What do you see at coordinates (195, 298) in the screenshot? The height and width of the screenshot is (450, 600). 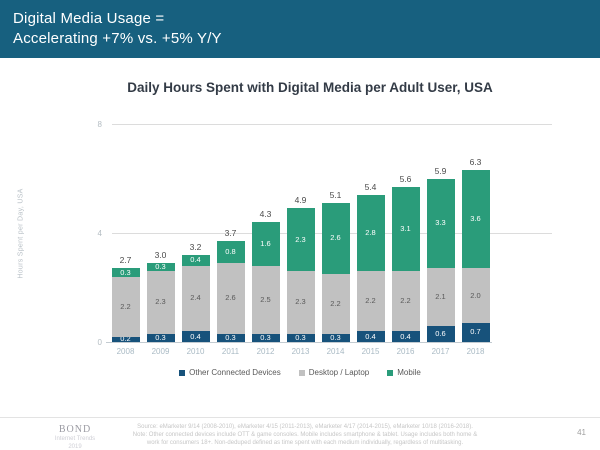 I see `bar-segment: 2.4` at bounding box center [195, 298].